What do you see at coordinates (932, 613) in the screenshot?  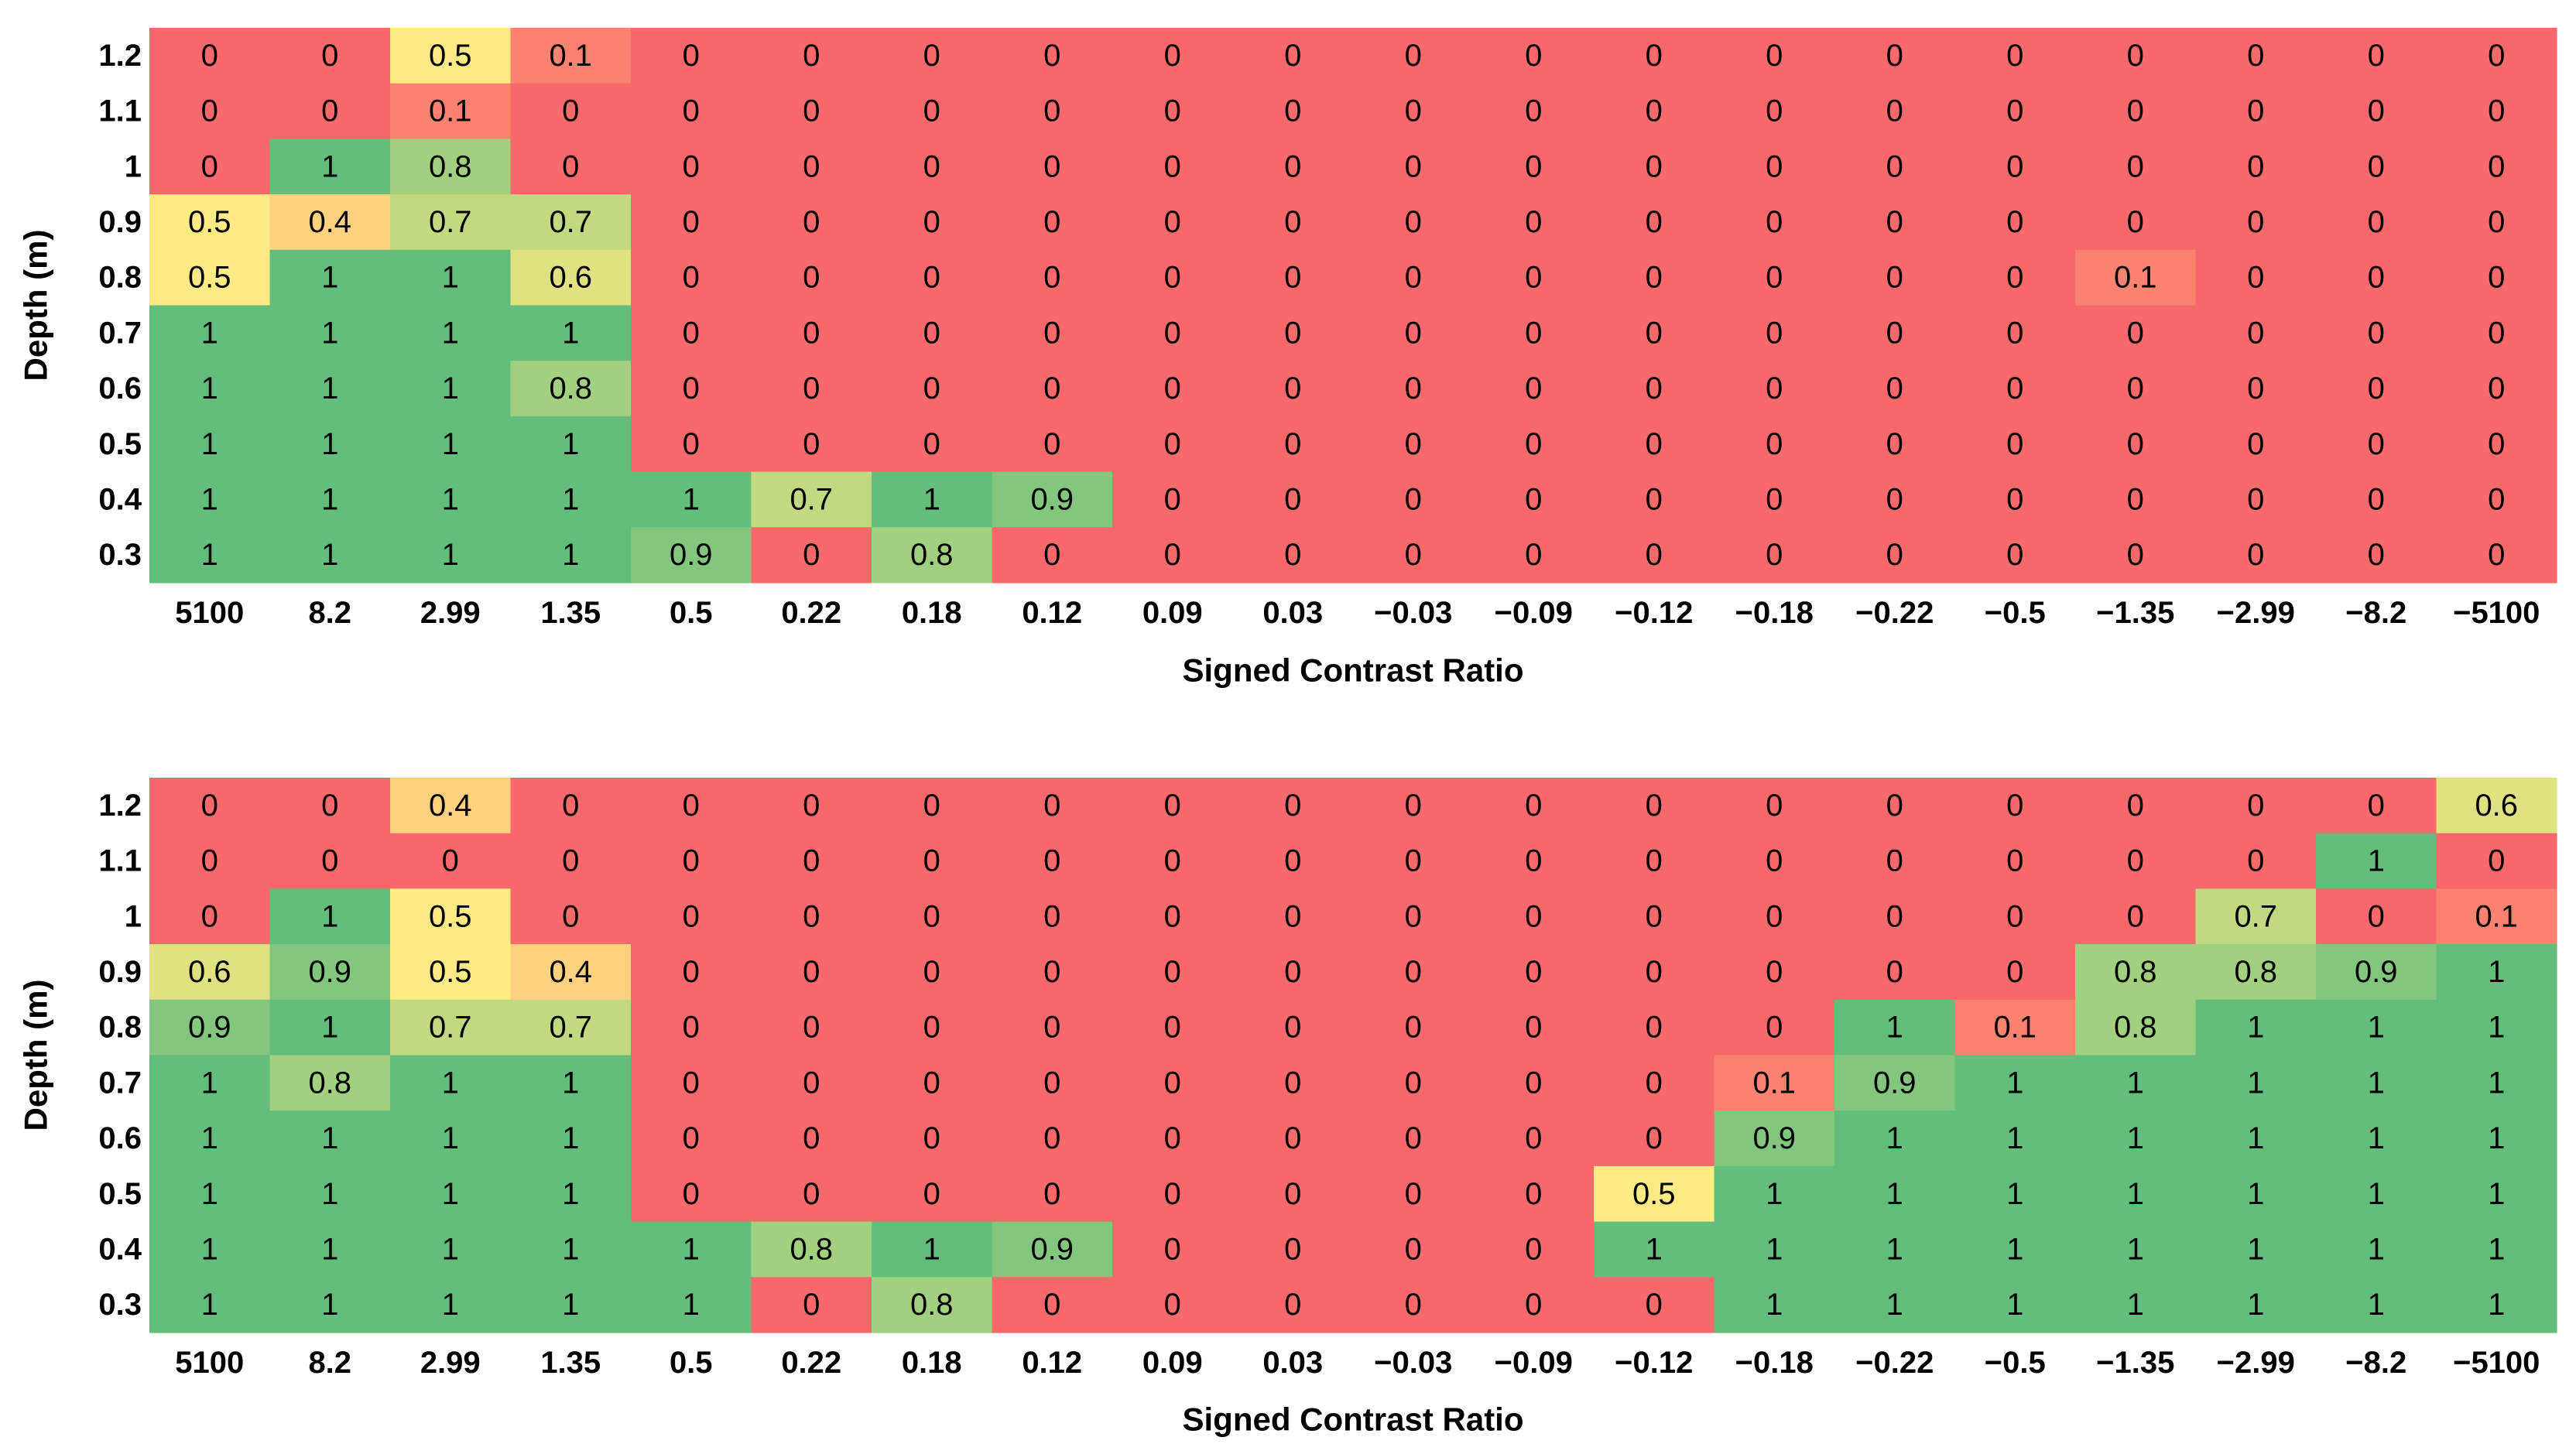 I see `x-tick-label: 0.18` at bounding box center [932, 613].